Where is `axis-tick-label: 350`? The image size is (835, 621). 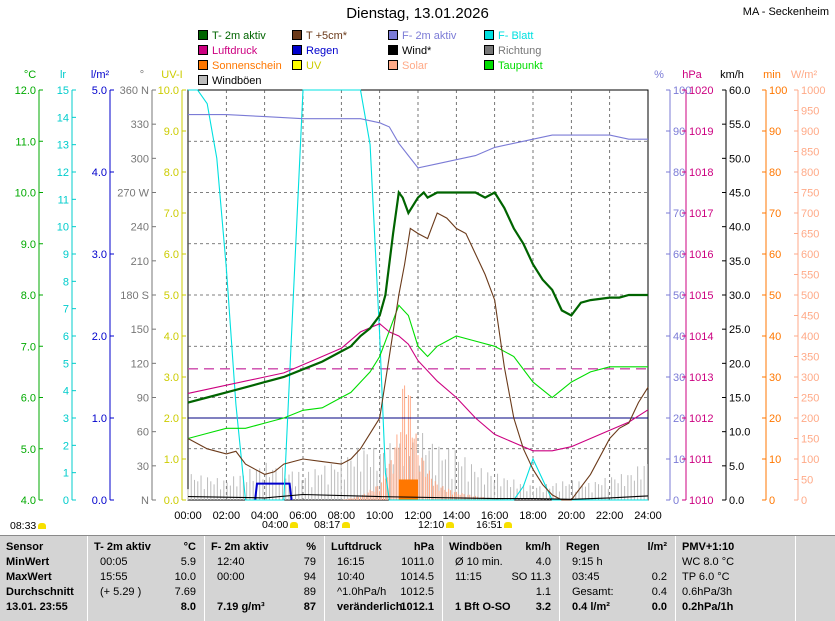
axis-tick-label: 350 is located at coordinates (810, 358).